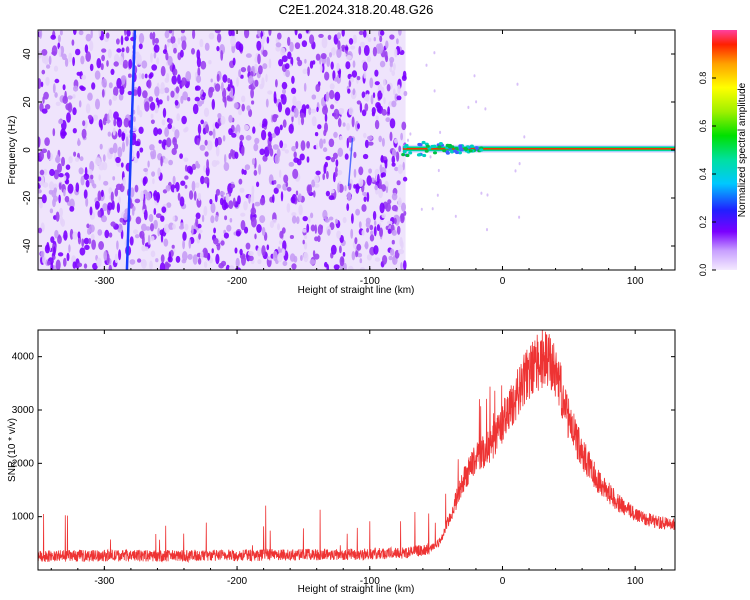 This screenshot has height=600, width=750. I want to click on y-tick-label: 4000, so click(23, 357).